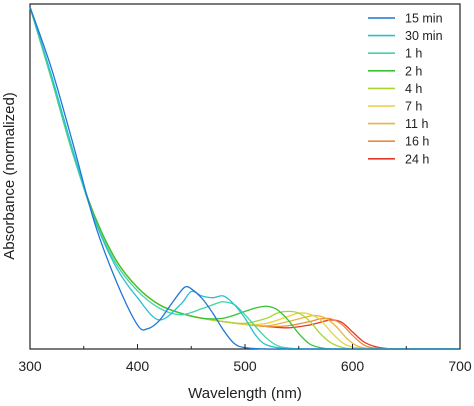  Describe the element at coordinates (413, 89) in the screenshot. I see `legend-label-4: 4 h` at that location.